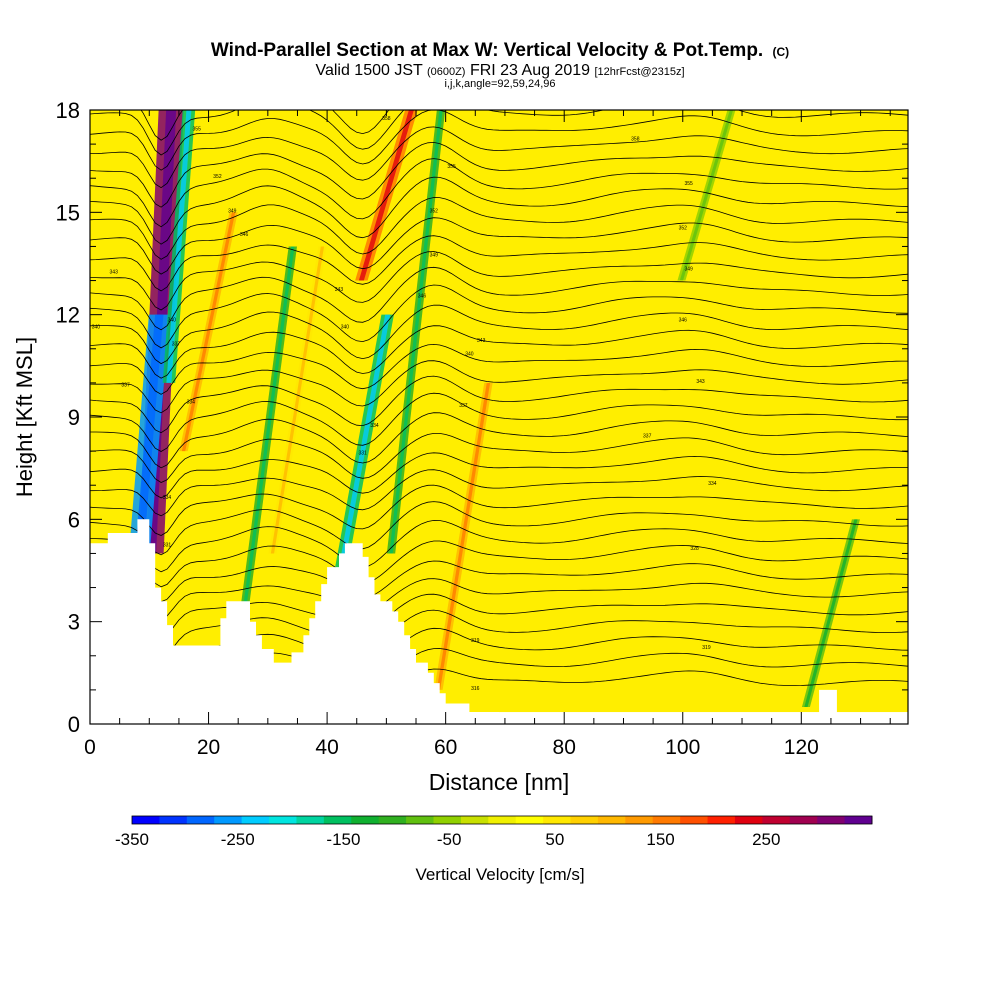 The height and width of the screenshot is (1000, 1000). I want to click on x-tick-label: 20, so click(208, 747).